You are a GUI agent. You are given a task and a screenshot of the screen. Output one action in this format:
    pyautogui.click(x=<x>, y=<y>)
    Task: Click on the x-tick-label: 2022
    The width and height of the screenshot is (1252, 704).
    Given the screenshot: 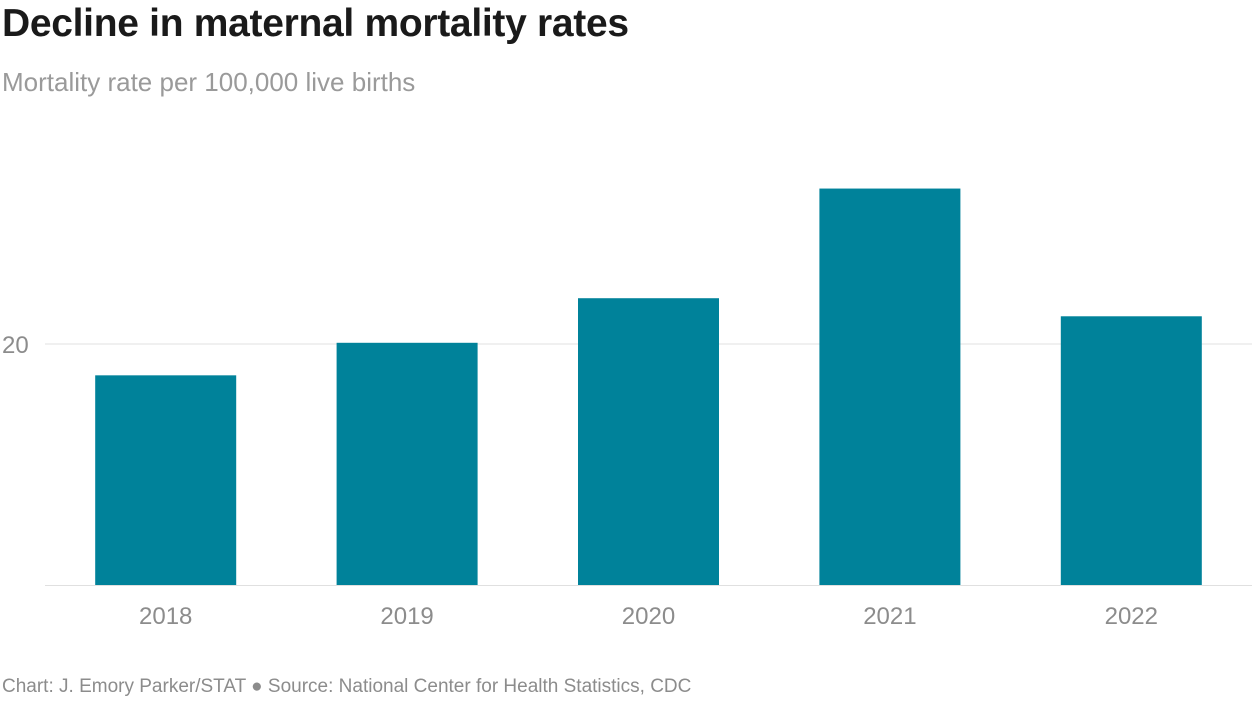 What is the action you would take?
    pyautogui.click(x=1131, y=616)
    